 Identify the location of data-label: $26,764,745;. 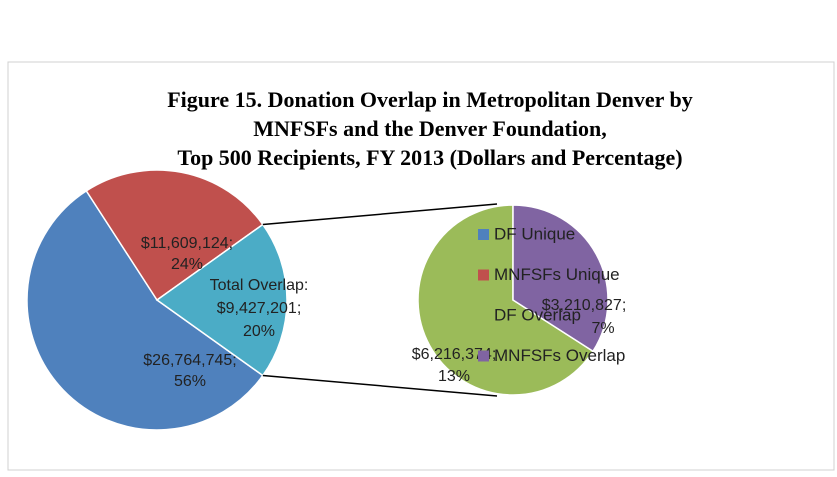
(189, 360).